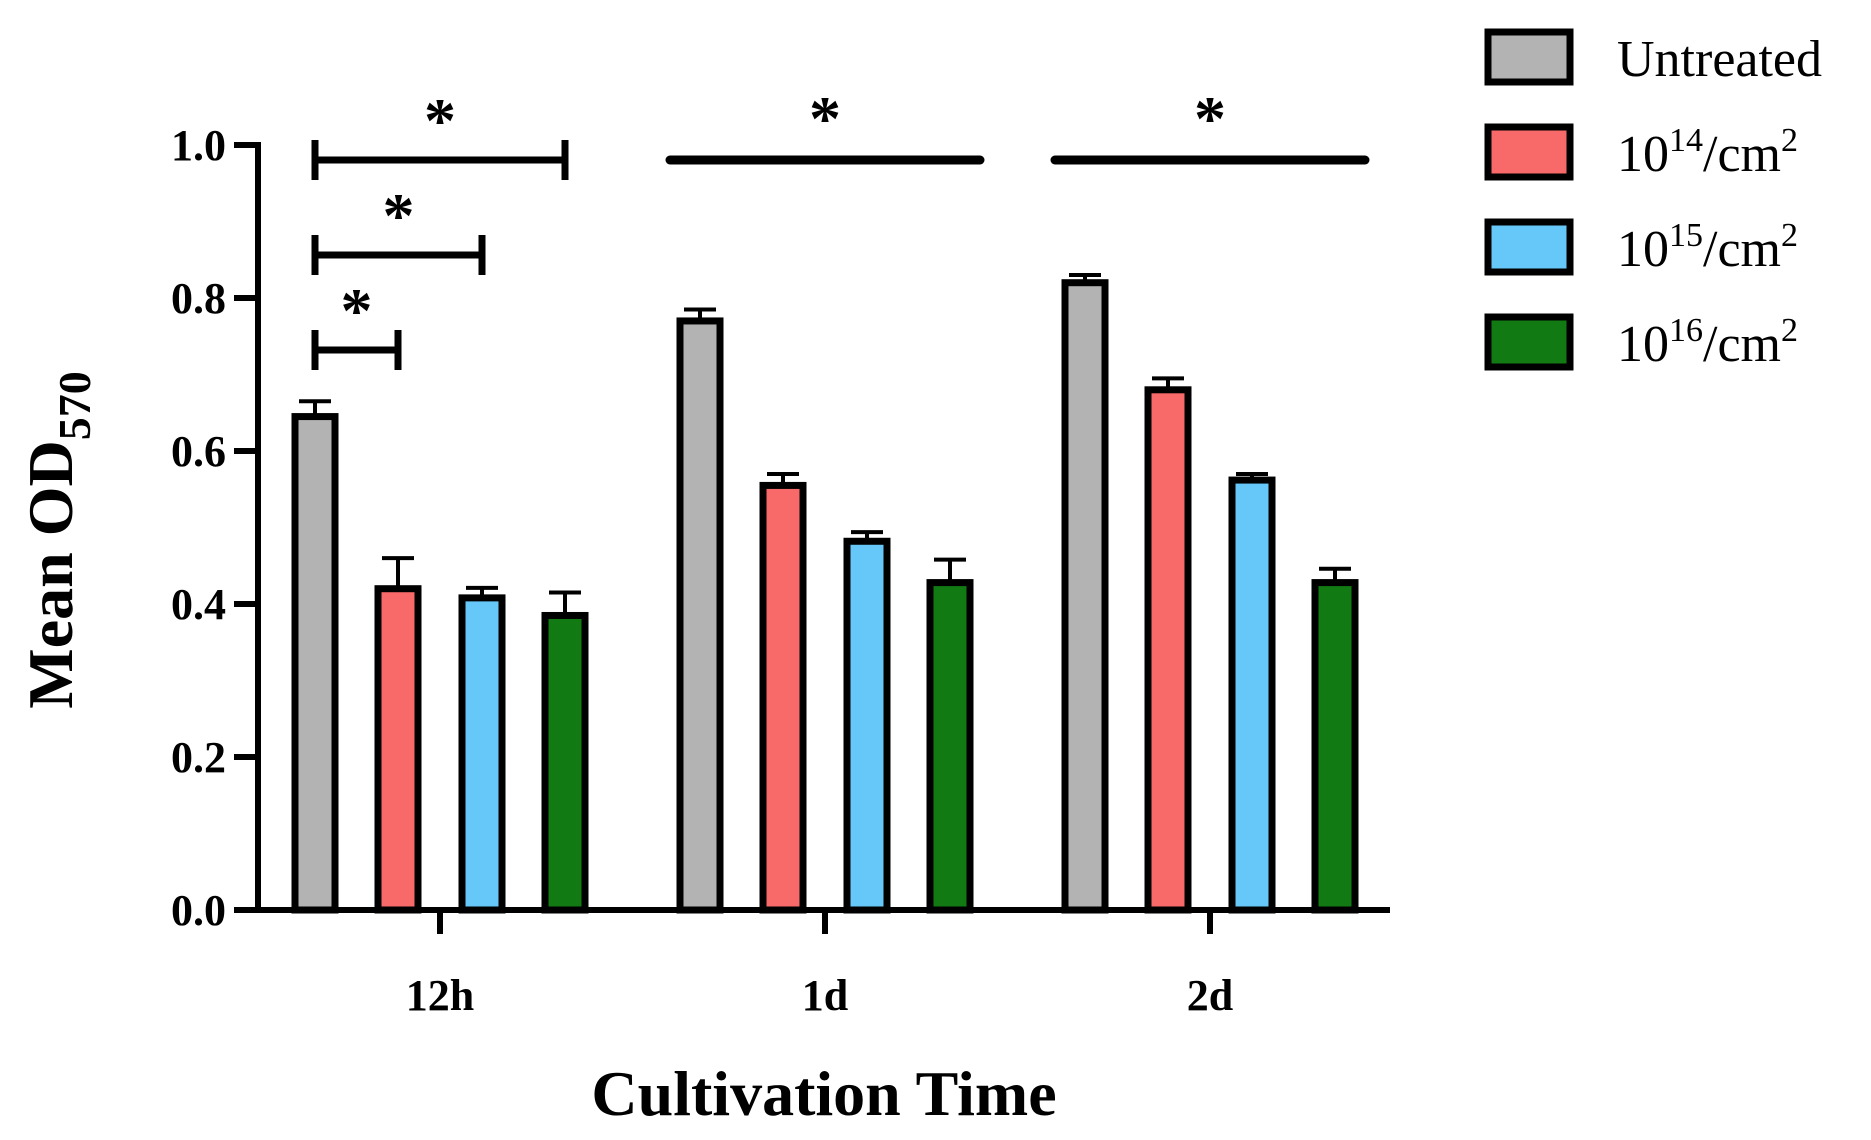 Image resolution: width=1871 pixels, height=1140 pixels. What do you see at coordinates (1210, 995) in the screenshot?
I see `x-tick-label: 2d` at bounding box center [1210, 995].